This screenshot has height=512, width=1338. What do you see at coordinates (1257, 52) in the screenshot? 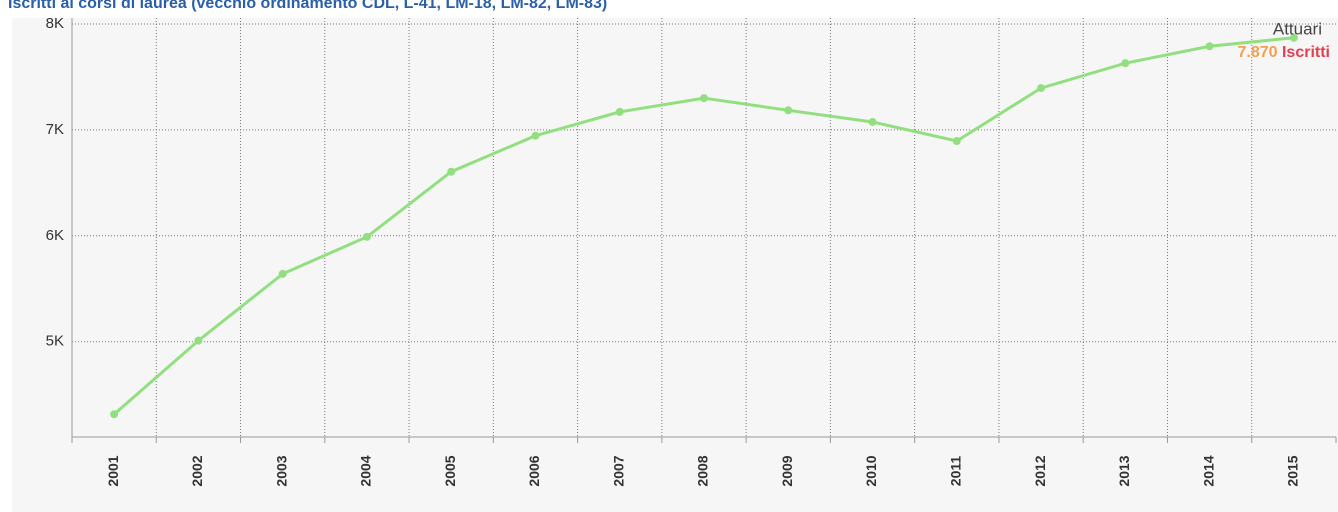
I see `legend-value-label: 7.870` at bounding box center [1257, 52].